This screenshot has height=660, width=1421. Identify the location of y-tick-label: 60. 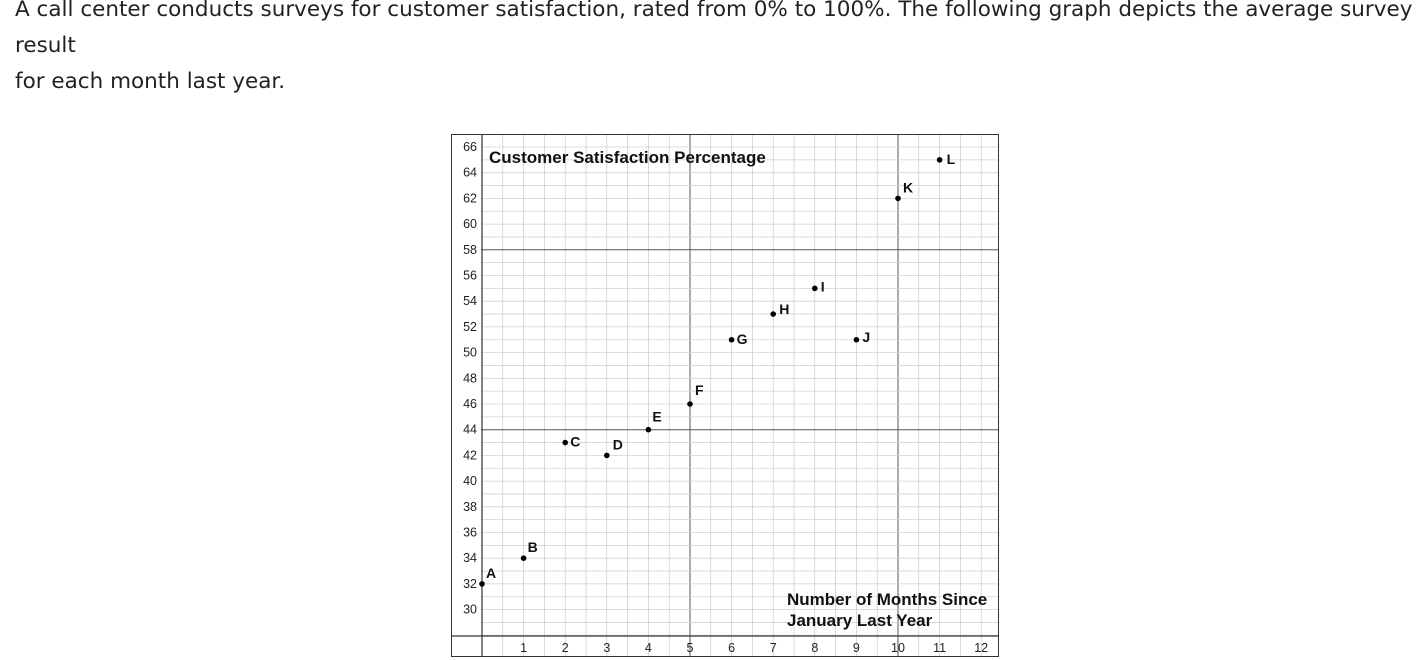
(470, 224).